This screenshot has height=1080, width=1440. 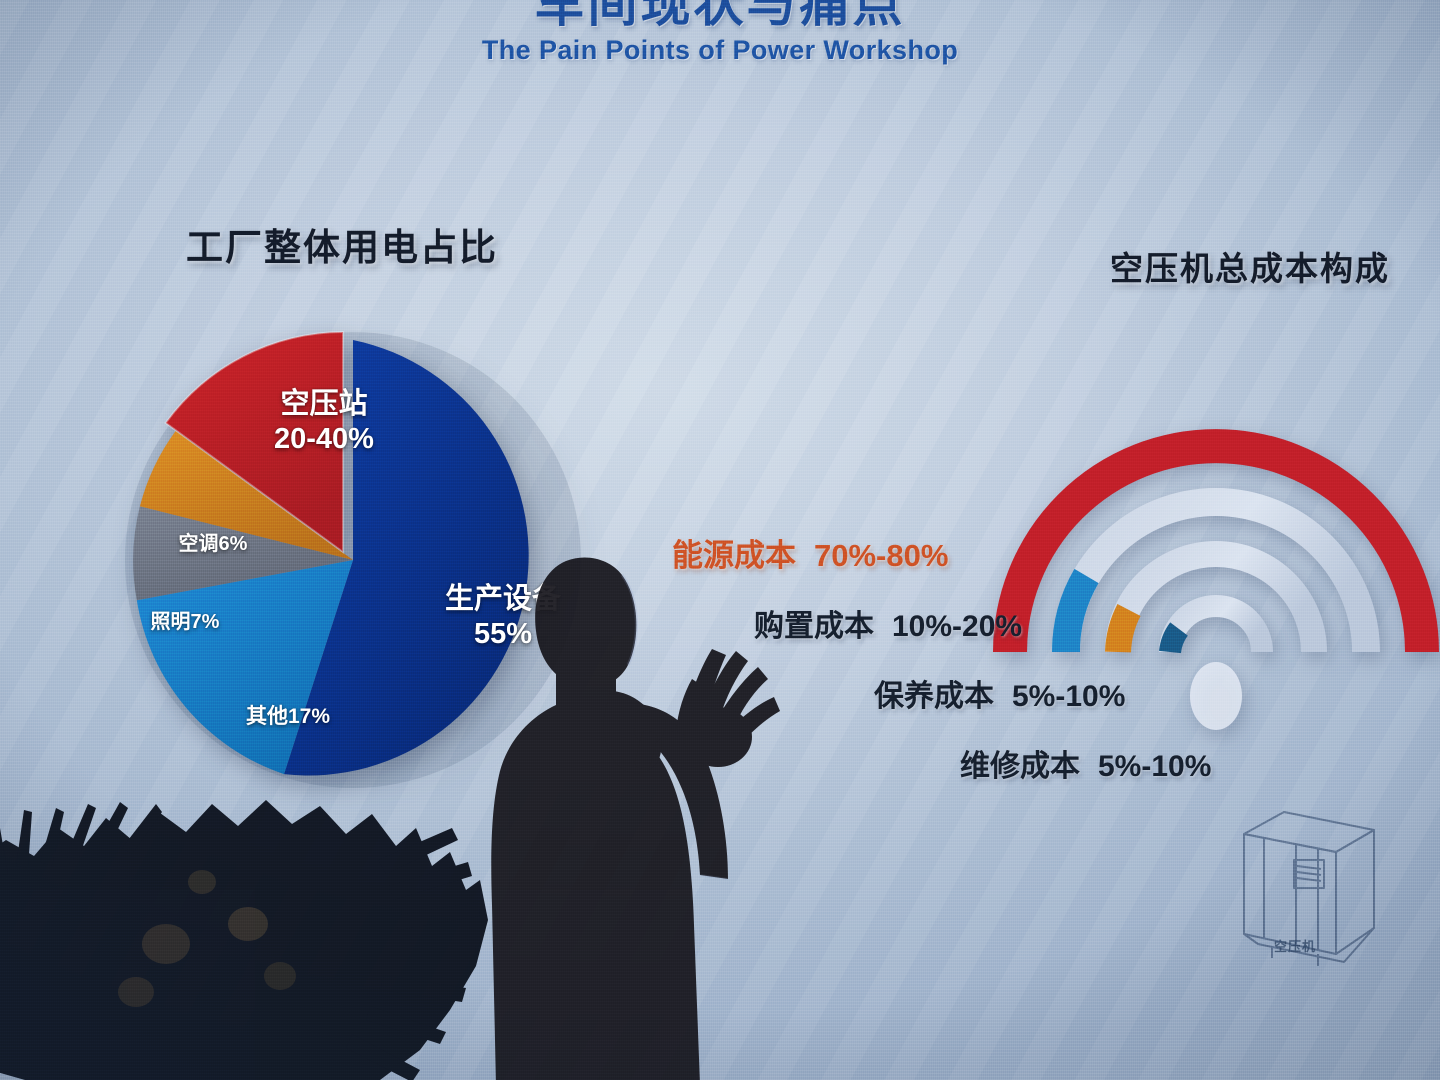 I want to click on presenter-silhouette, so click(x=630, y=812).